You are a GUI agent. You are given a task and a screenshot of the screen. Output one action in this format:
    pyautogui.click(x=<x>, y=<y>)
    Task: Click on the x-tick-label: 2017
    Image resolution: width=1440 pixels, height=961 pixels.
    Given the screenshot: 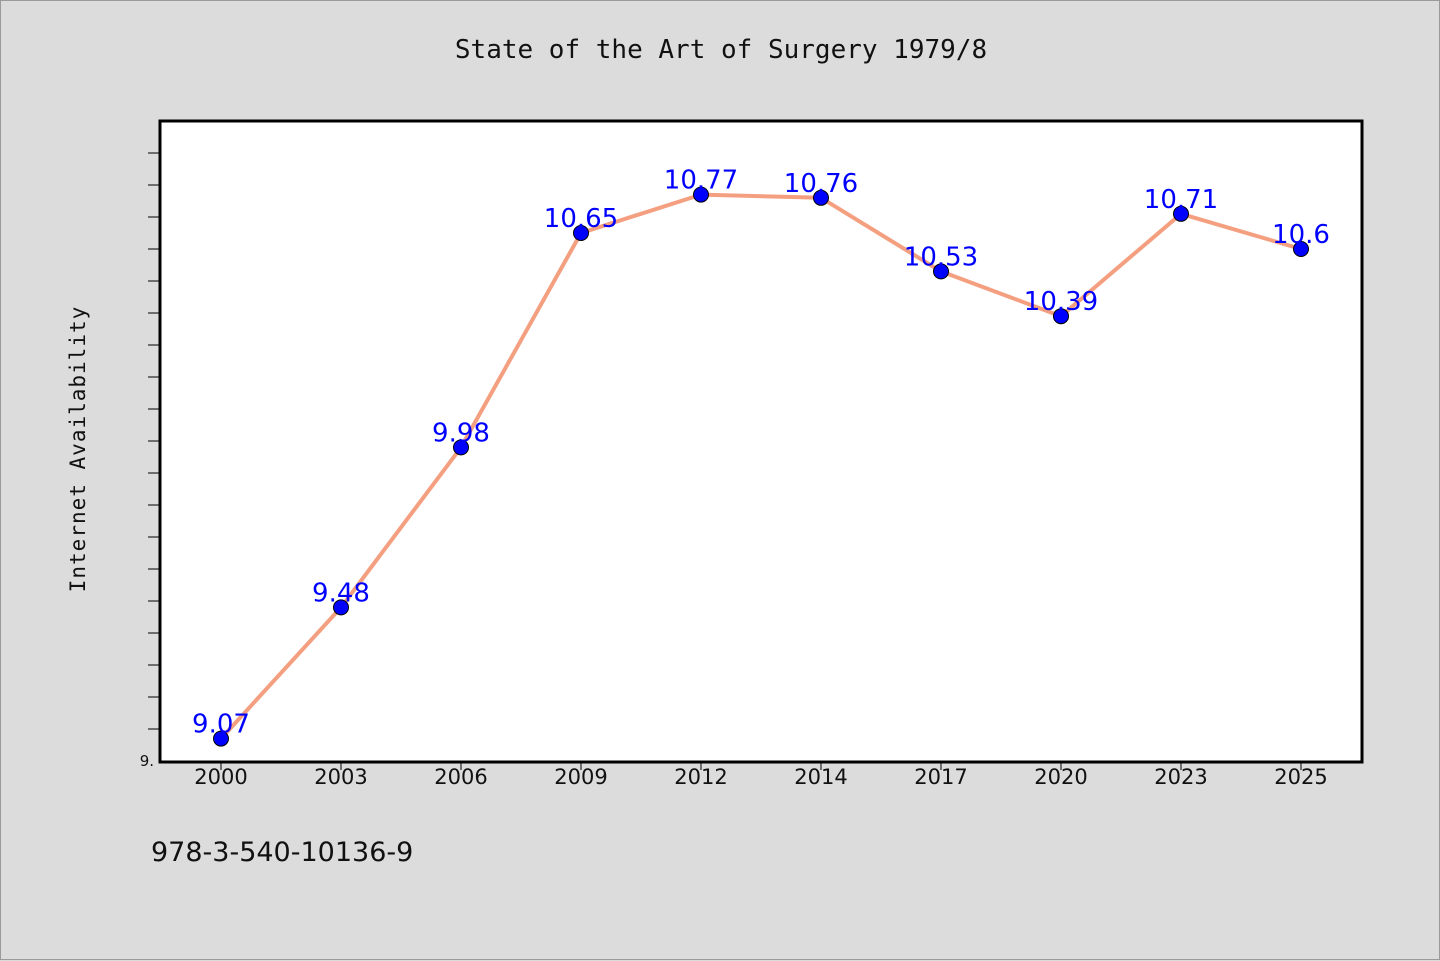 What is the action you would take?
    pyautogui.click(x=940, y=777)
    